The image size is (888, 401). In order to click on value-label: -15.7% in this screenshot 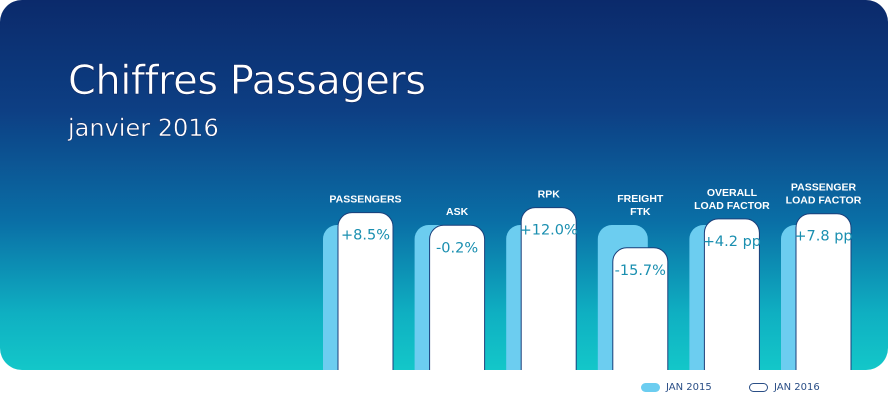, I will do `click(640, 271)`.